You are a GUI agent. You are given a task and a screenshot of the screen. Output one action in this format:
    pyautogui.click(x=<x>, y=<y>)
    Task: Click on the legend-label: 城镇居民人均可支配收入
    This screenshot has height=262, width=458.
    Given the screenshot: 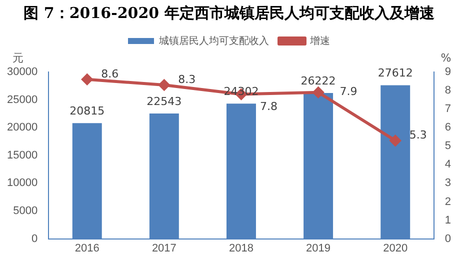 What is the action you would take?
    pyautogui.click(x=213, y=40)
    